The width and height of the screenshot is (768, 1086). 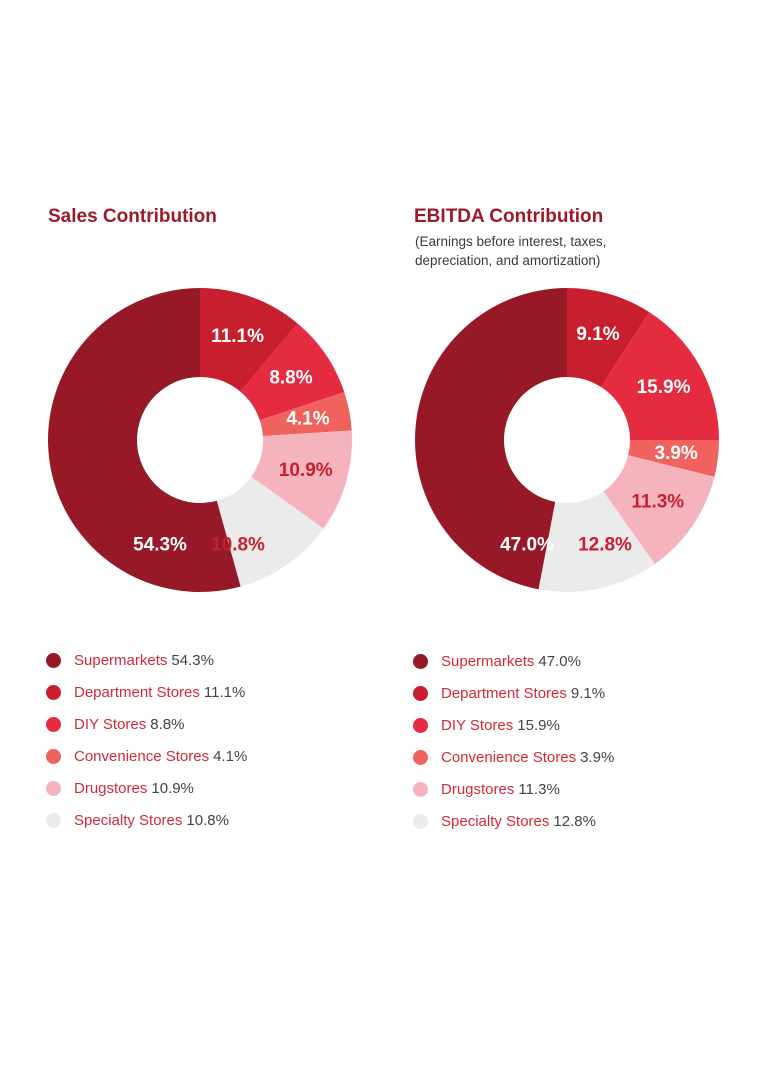 I want to click on legend-item-convenience-stores: Convenience Stores 3.9%, so click(x=513, y=757).